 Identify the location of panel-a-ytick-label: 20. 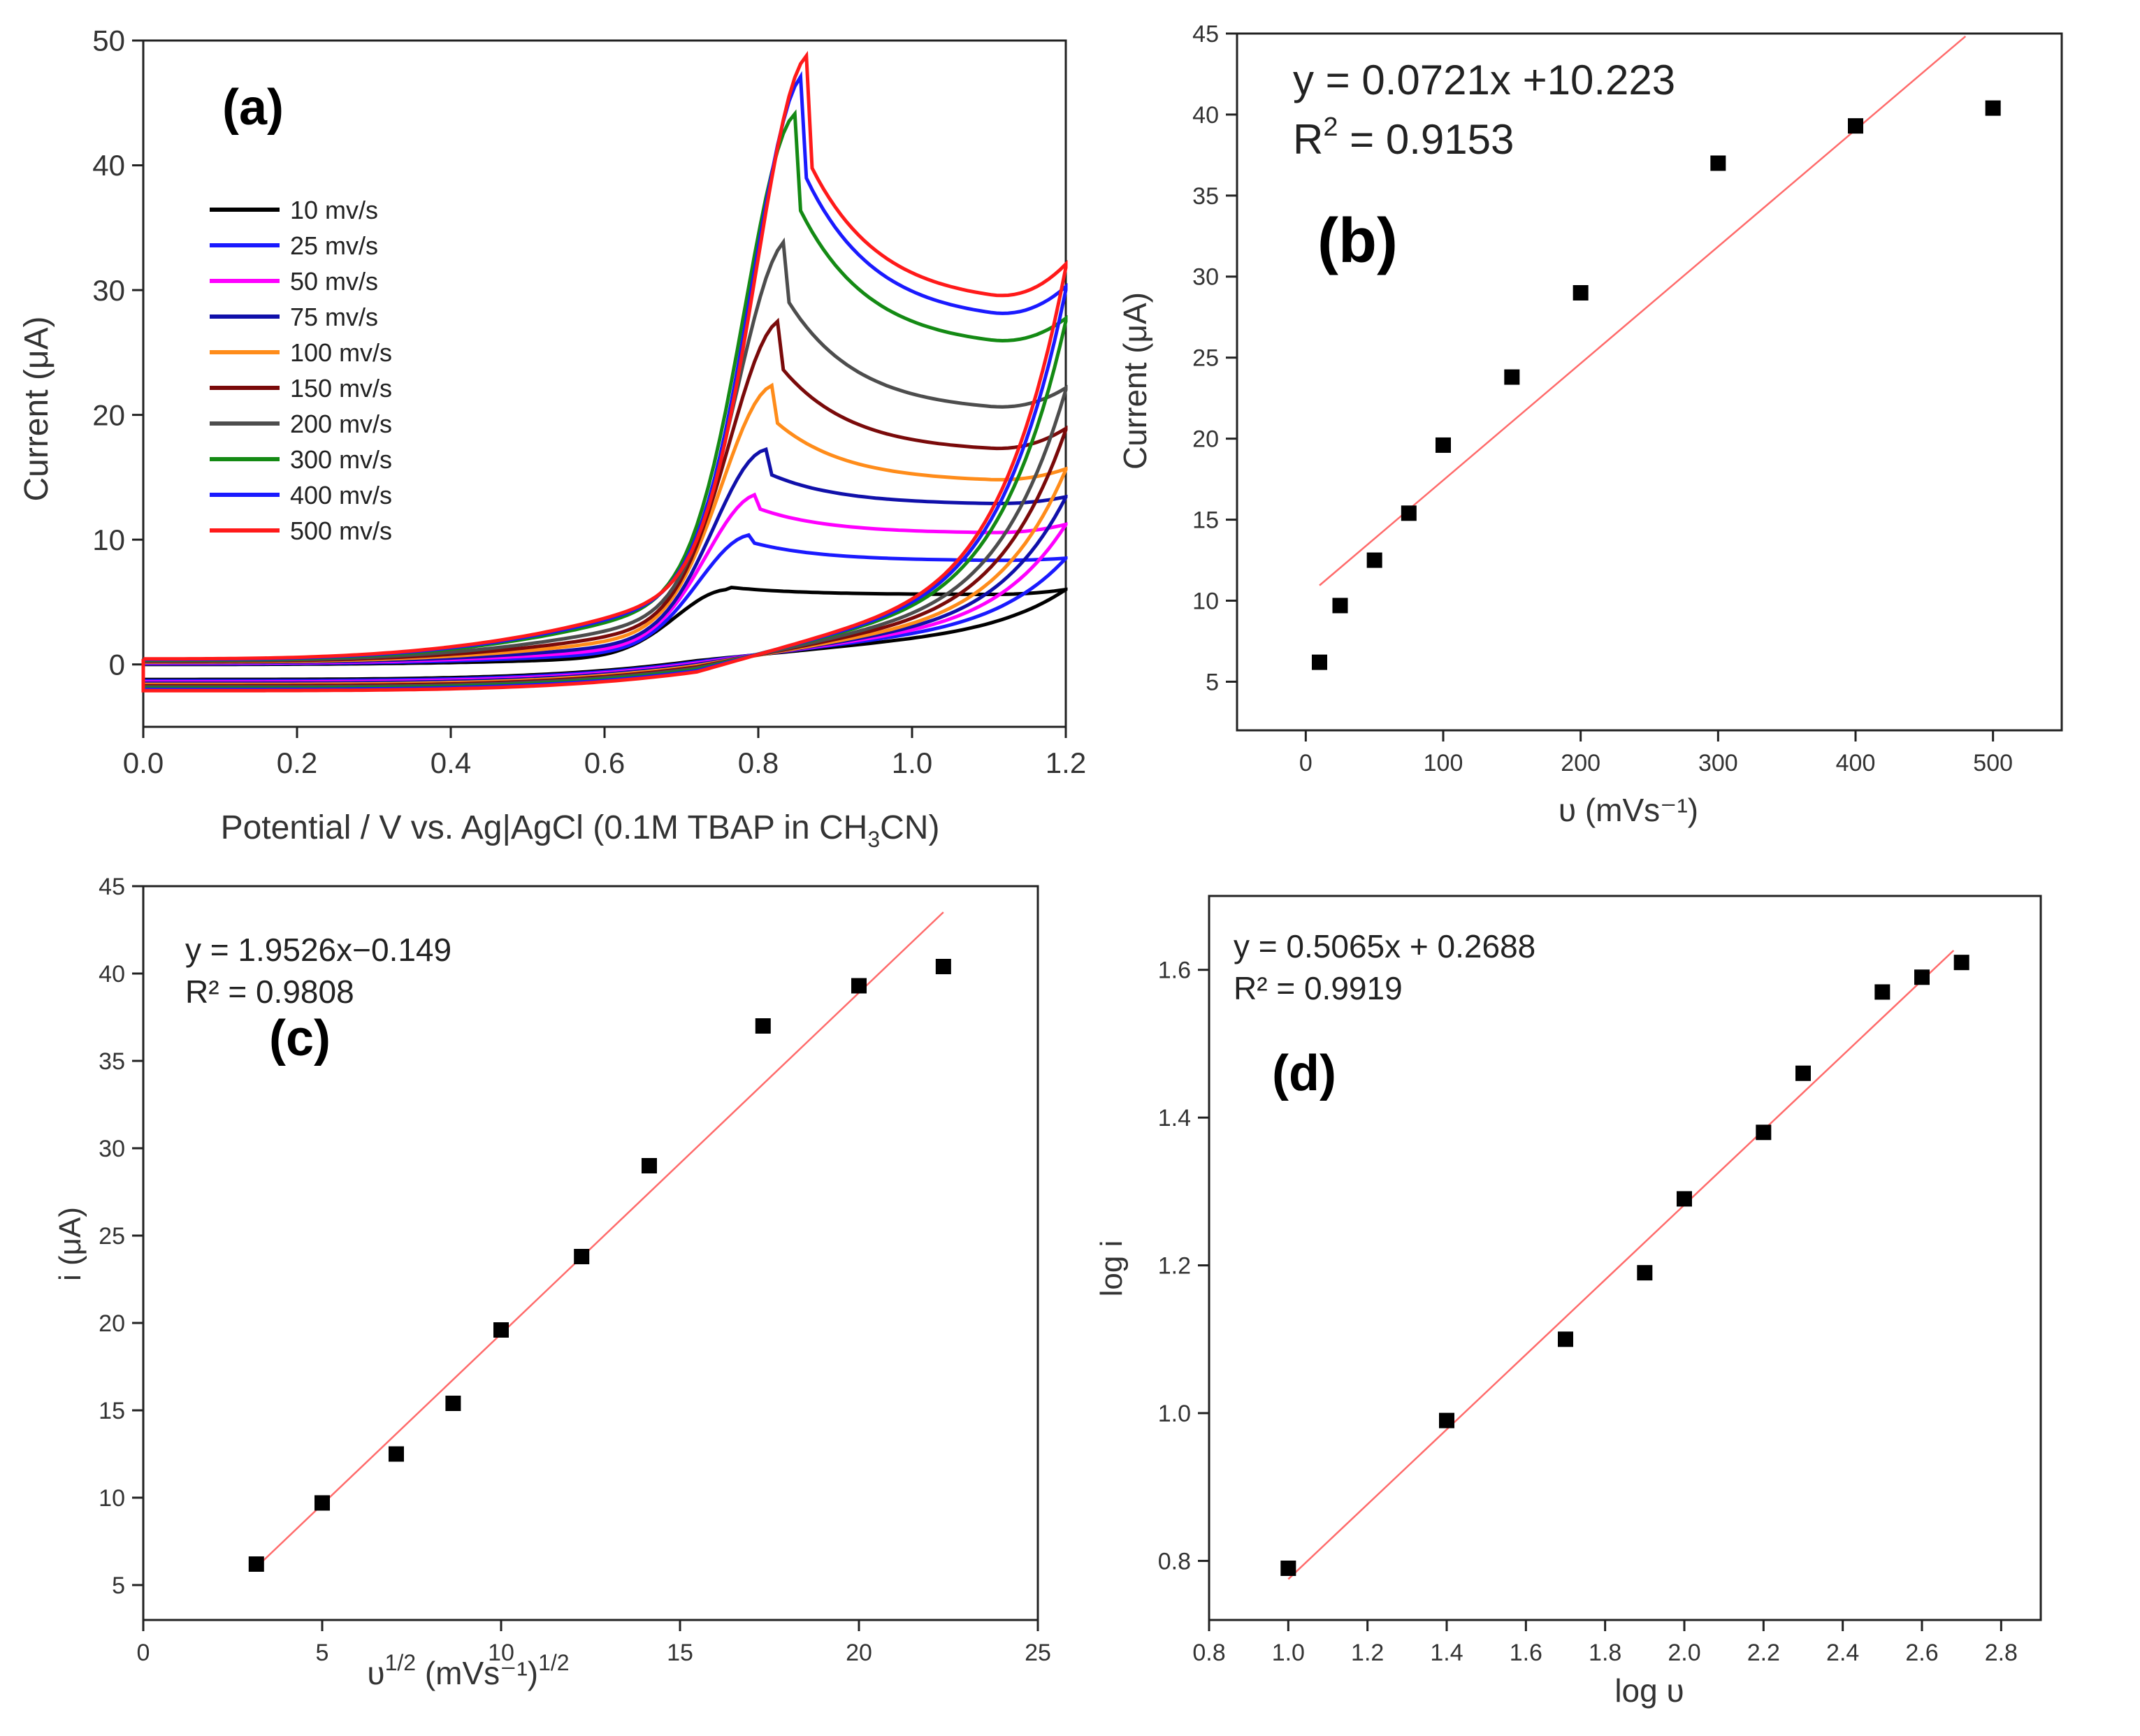
(108, 414).